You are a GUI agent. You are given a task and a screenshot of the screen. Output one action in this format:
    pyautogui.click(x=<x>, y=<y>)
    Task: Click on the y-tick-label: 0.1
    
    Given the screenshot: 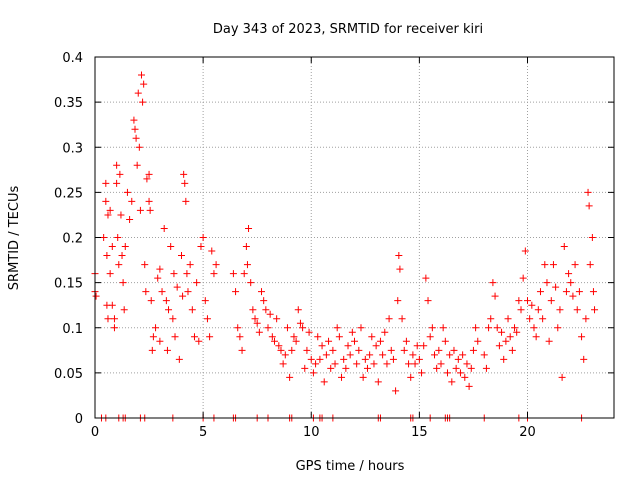 What is the action you would take?
    pyautogui.click(x=72, y=329)
    